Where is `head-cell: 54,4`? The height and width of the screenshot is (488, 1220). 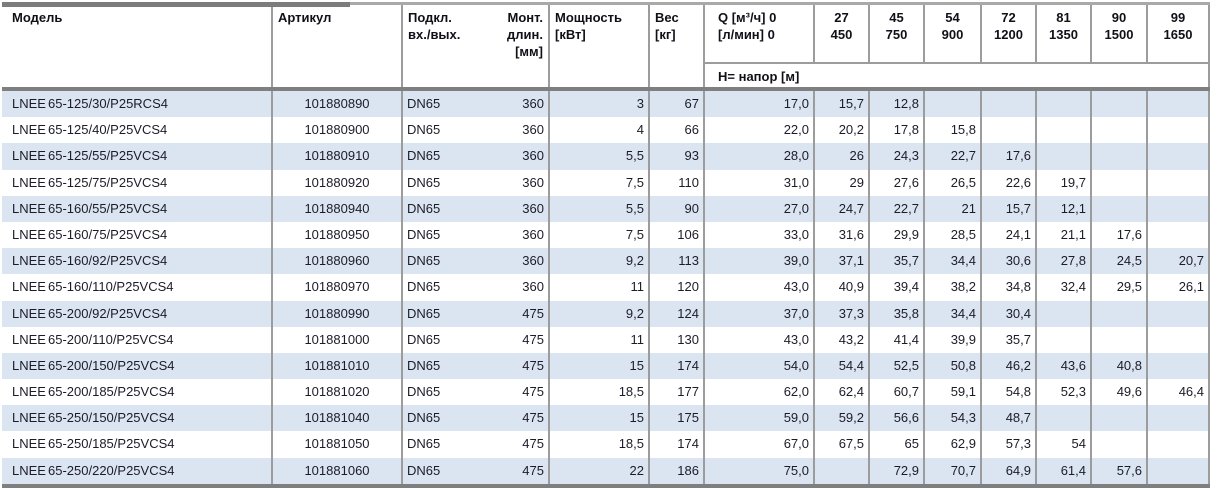 head-cell: 54,4 is located at coordinates (842, 366).